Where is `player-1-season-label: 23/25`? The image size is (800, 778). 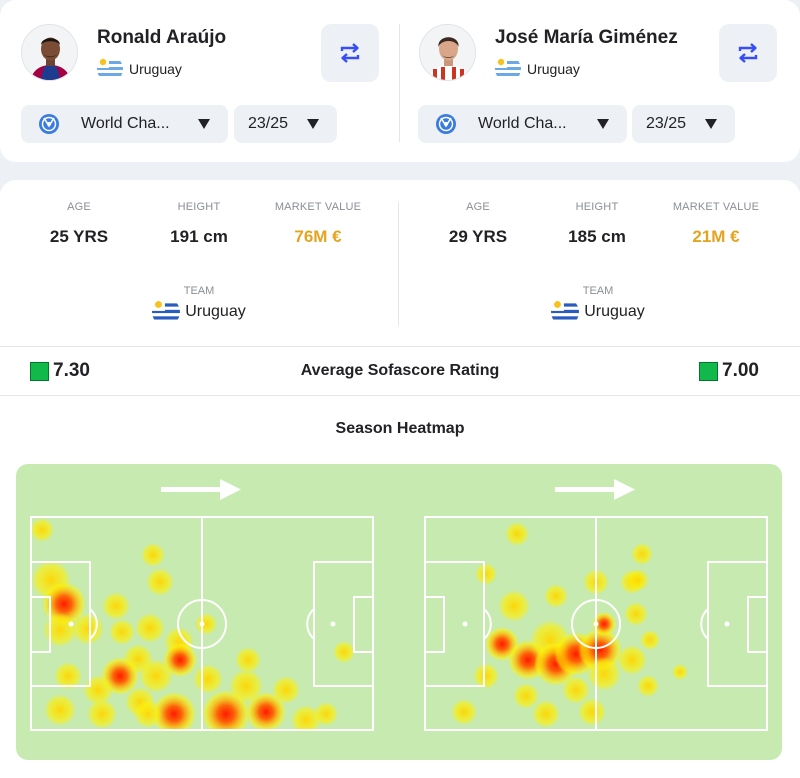
player-1-season-label: 23/25 is located at coordinates (268, 123).